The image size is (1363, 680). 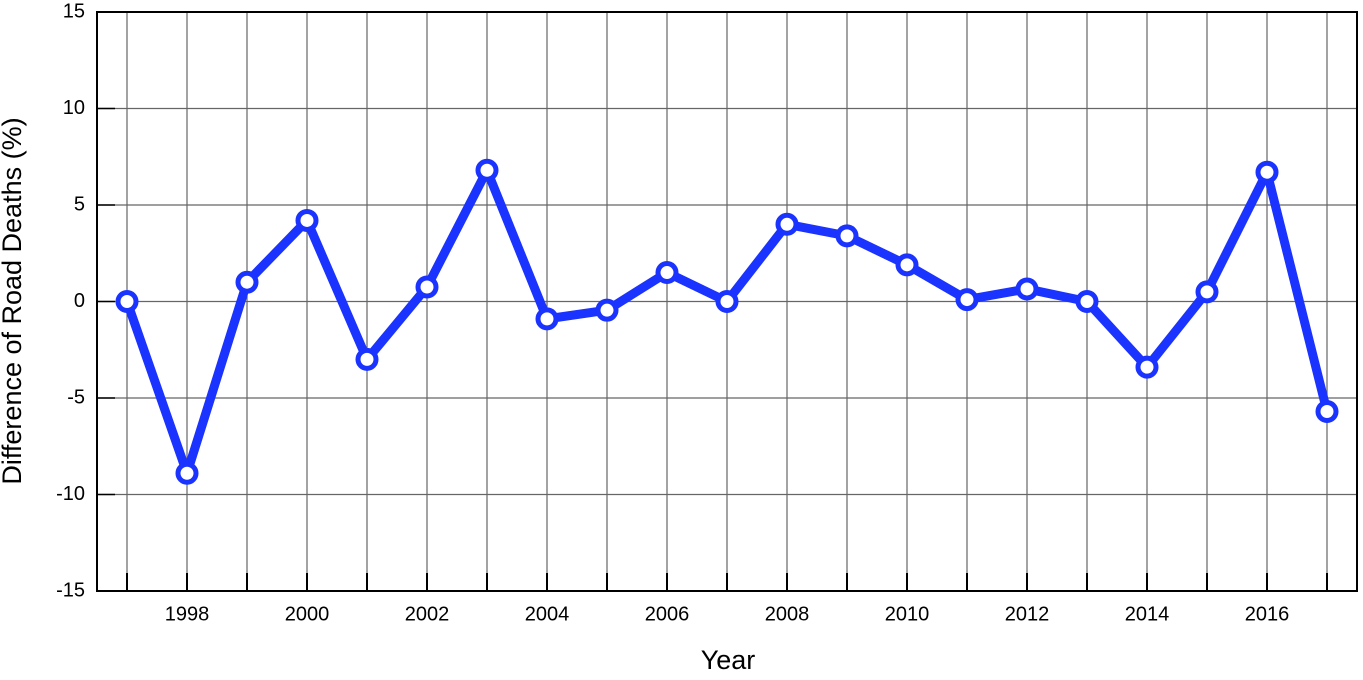 I want to click on y-tick-label: 10, so click(x=74, y=108).